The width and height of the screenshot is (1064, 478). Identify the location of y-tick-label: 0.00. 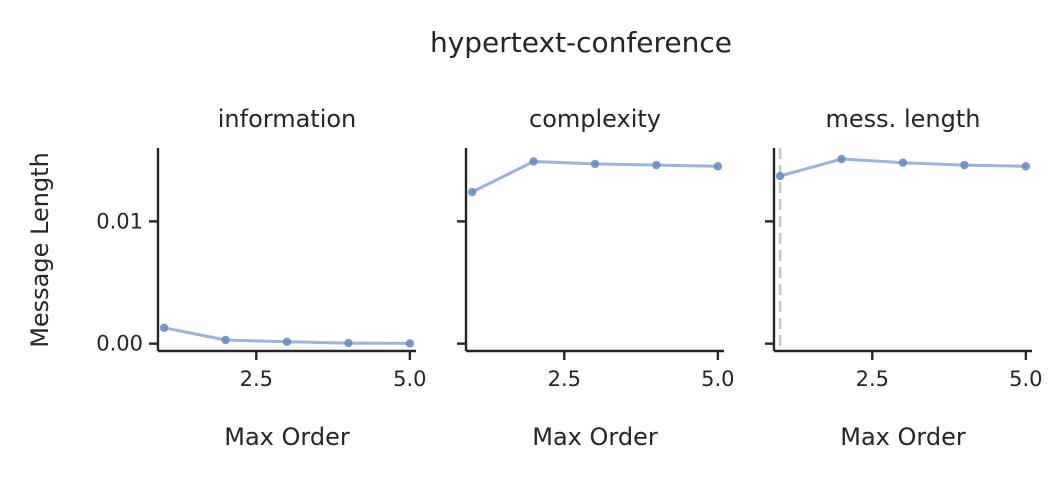
(119, 344).